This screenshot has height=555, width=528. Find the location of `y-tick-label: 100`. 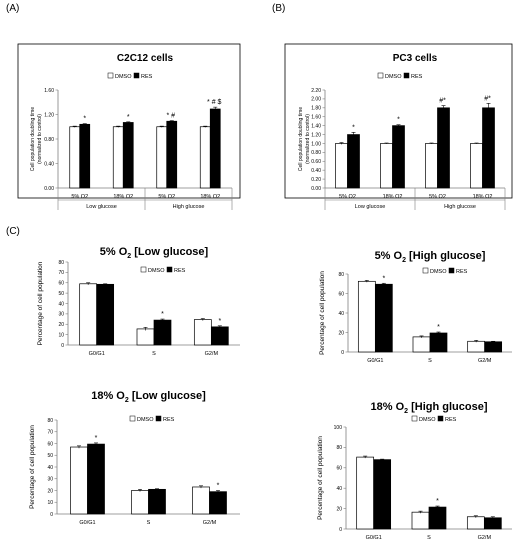

y-tick-label: 100 is located at coordinates (338, 428).